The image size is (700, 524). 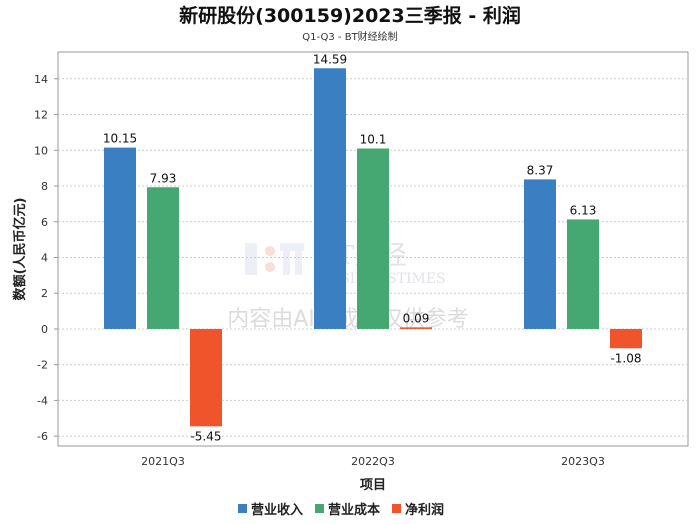 What do you see at coordinates (44, 293) in the screenshot?
I see `y-tick-label: 2` at bounding box center [44, 293].